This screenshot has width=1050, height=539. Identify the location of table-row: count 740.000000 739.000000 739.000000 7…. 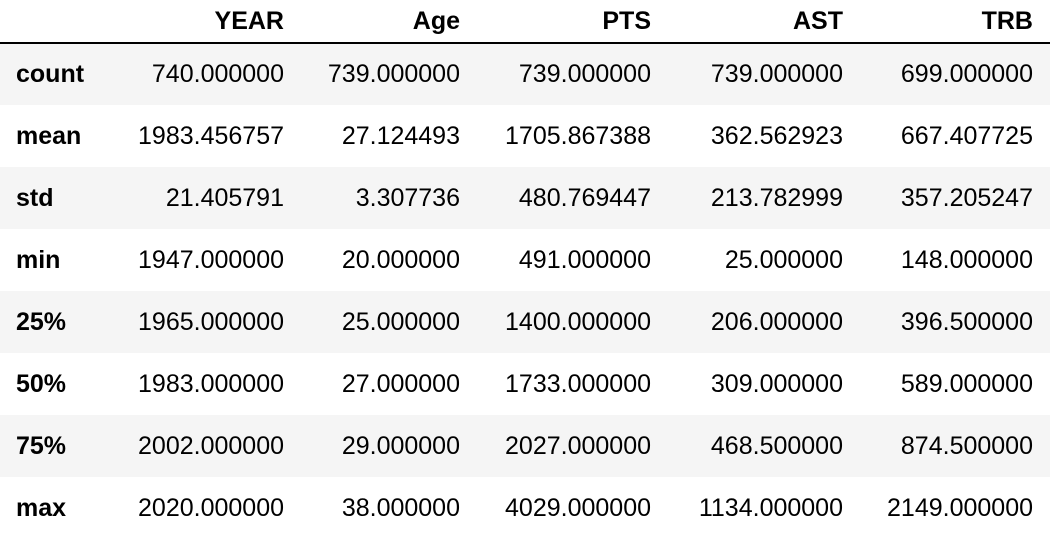
(525, 74).